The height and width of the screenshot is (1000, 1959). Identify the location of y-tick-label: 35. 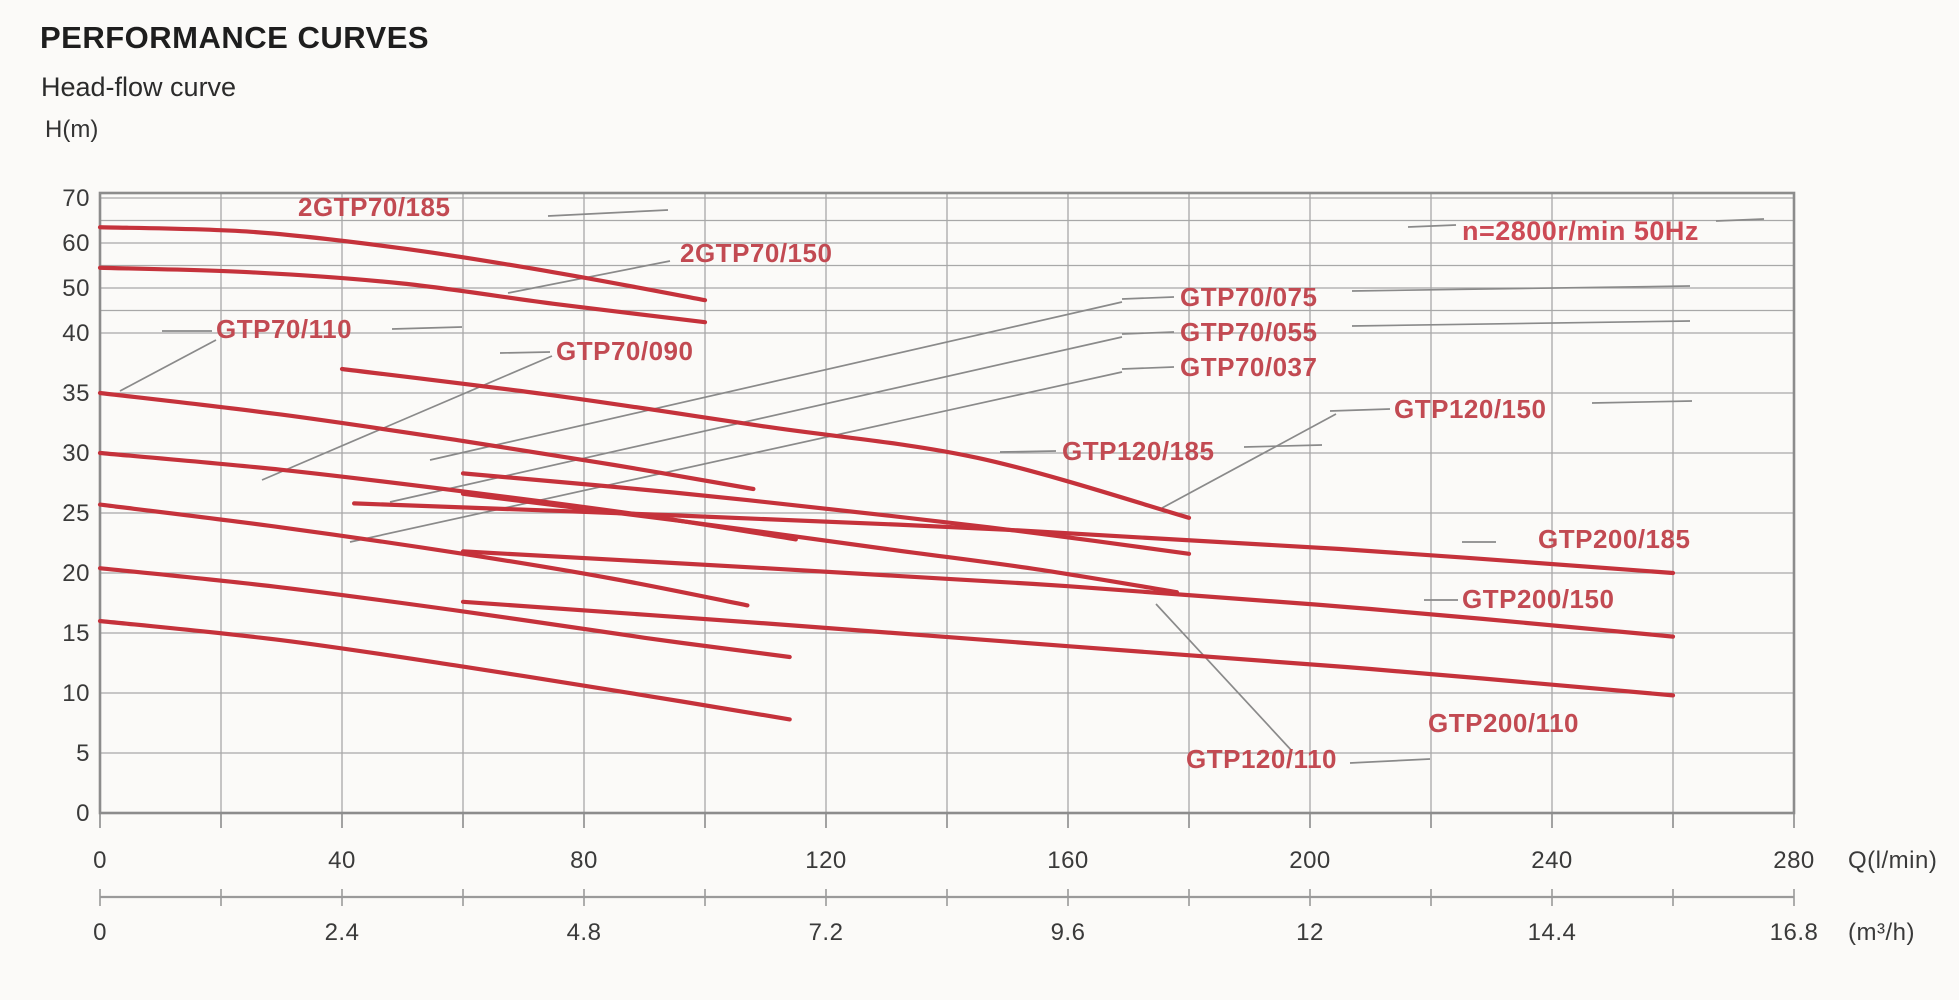
(76, 393).